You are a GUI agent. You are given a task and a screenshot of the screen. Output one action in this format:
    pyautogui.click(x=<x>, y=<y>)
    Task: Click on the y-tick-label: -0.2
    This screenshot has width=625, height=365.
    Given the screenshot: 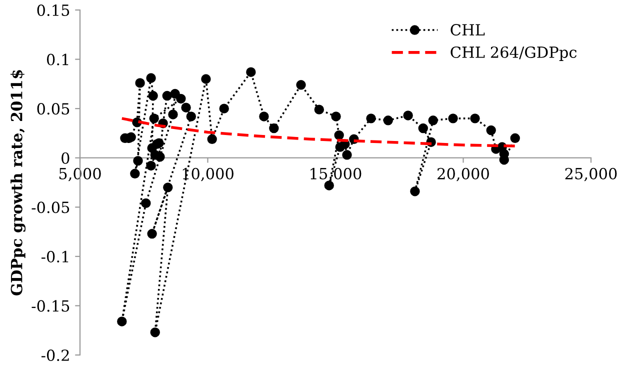 What is the action you would take?
    pyautogui.click(x=55, y=355)
    